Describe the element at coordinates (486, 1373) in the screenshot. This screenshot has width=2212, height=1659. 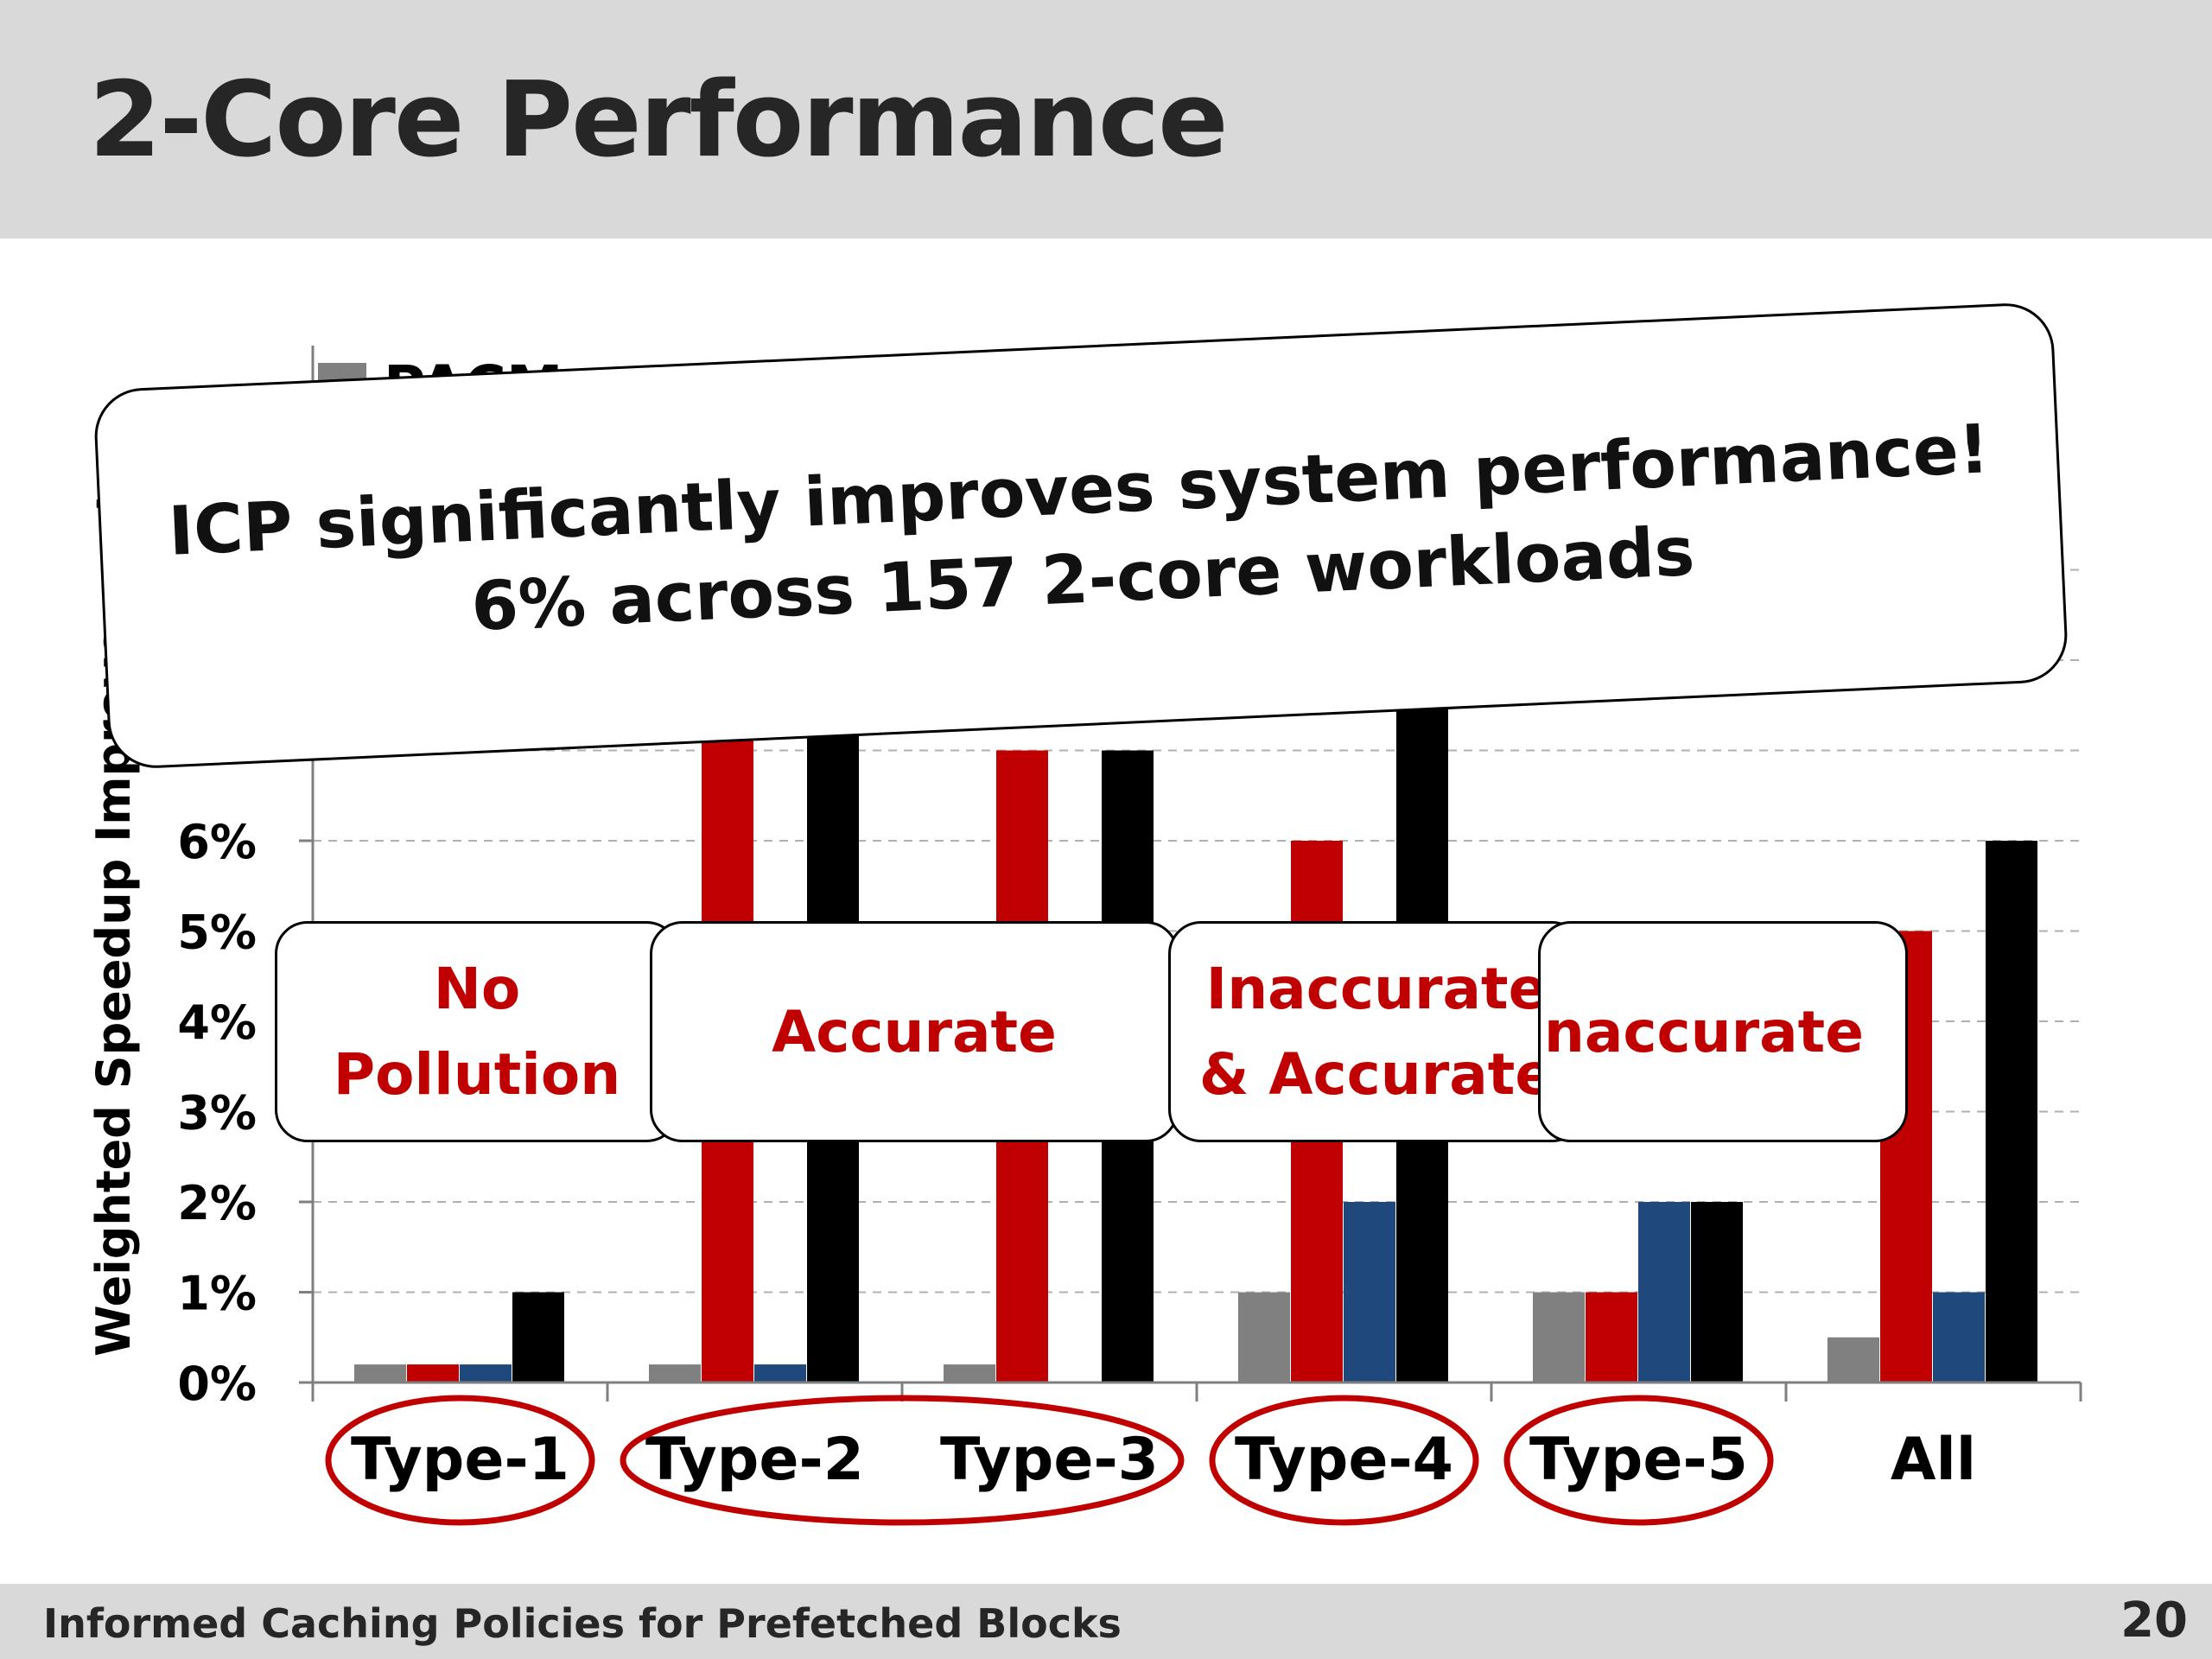
I see `bar-type-1-s2` at that location.